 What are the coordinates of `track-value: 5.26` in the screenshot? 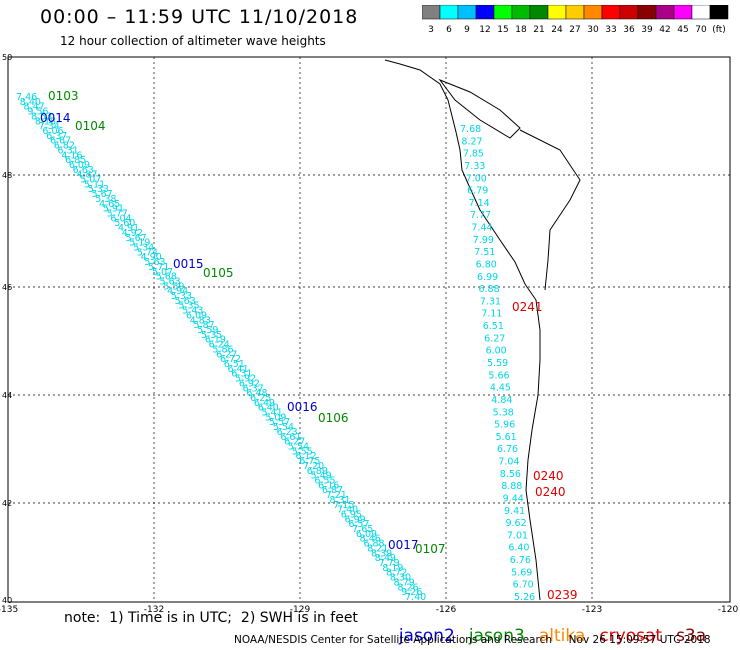 It's located at (524, 597).